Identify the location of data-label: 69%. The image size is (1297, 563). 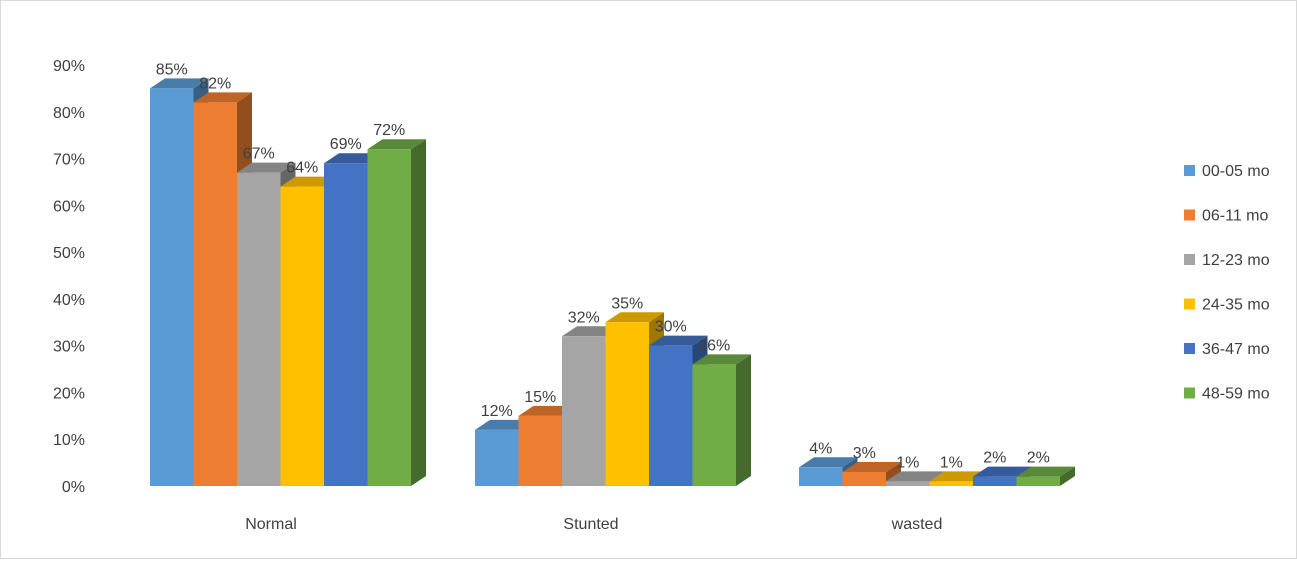
(346, 144).